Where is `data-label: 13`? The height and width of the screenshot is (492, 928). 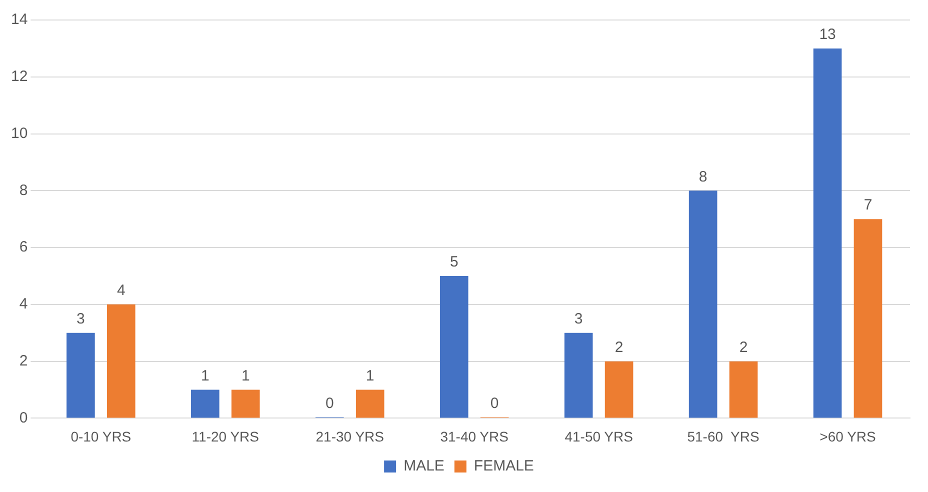 data-label: 13 is located at coordinates (827, 35).